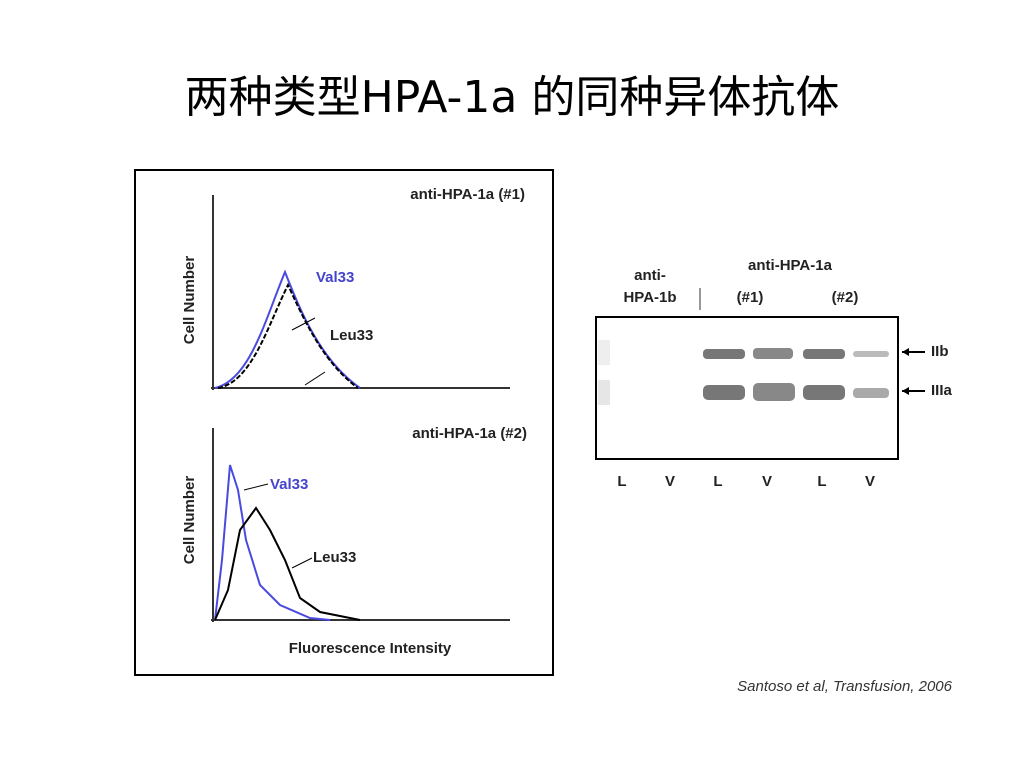 This screenshot has width=1024, height=768. Describe the element at coordinates (512, 97) in the screenshot. I see `slide-title: 两种类型HPA-1a 的同种异体抗体` at that location.